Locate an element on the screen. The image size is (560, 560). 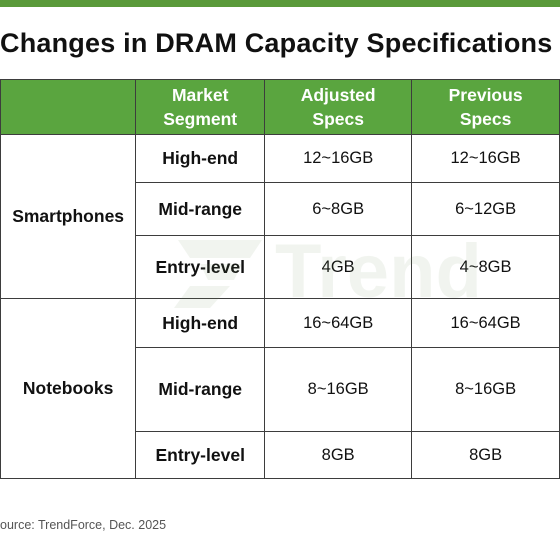
adjusted-spec-cell: 16~64GB is located at coordinates (338, 323).